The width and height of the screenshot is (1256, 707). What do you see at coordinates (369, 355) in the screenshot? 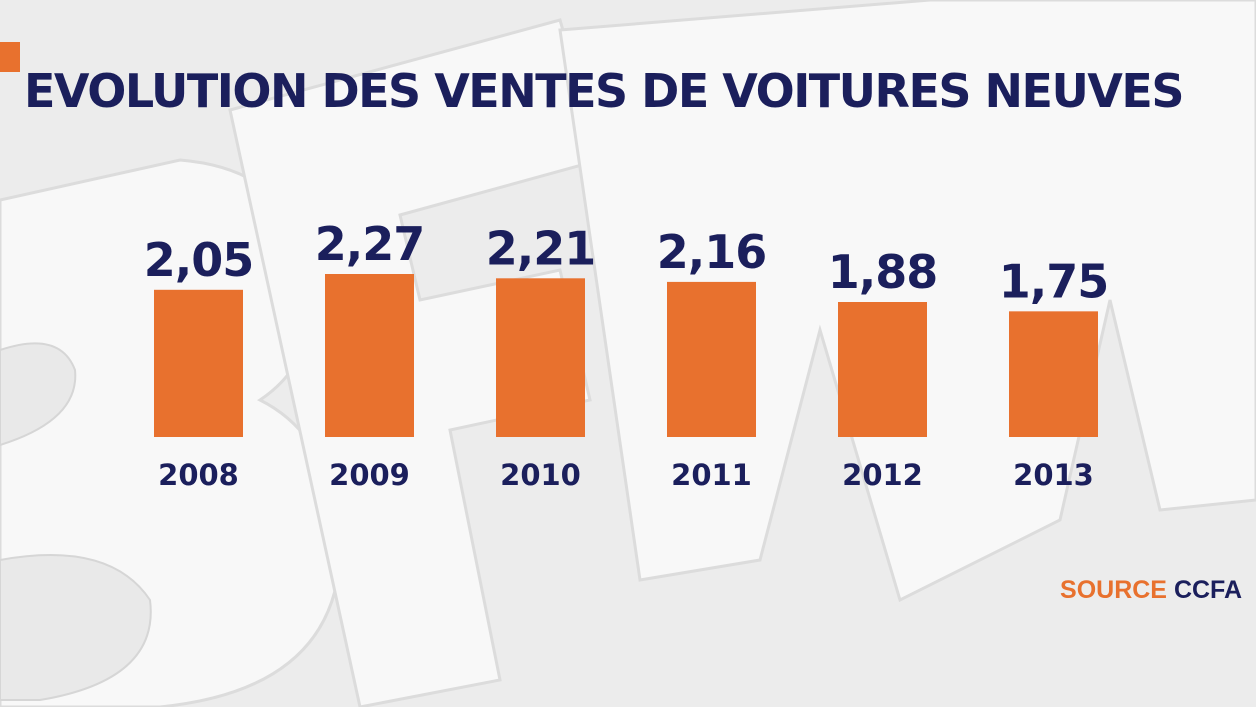
I see `bar-2009` at bounding box center [369, 355].